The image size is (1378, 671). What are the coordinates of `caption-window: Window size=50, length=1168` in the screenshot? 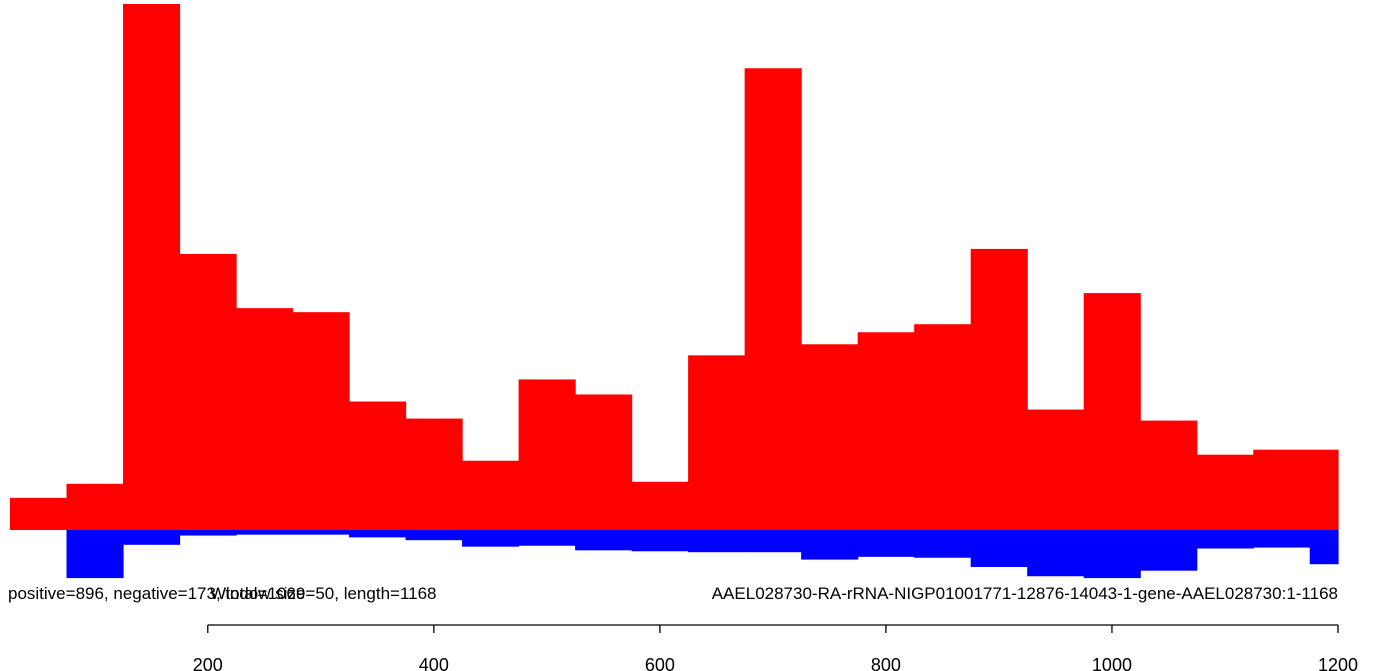 It's located at (323, 593).